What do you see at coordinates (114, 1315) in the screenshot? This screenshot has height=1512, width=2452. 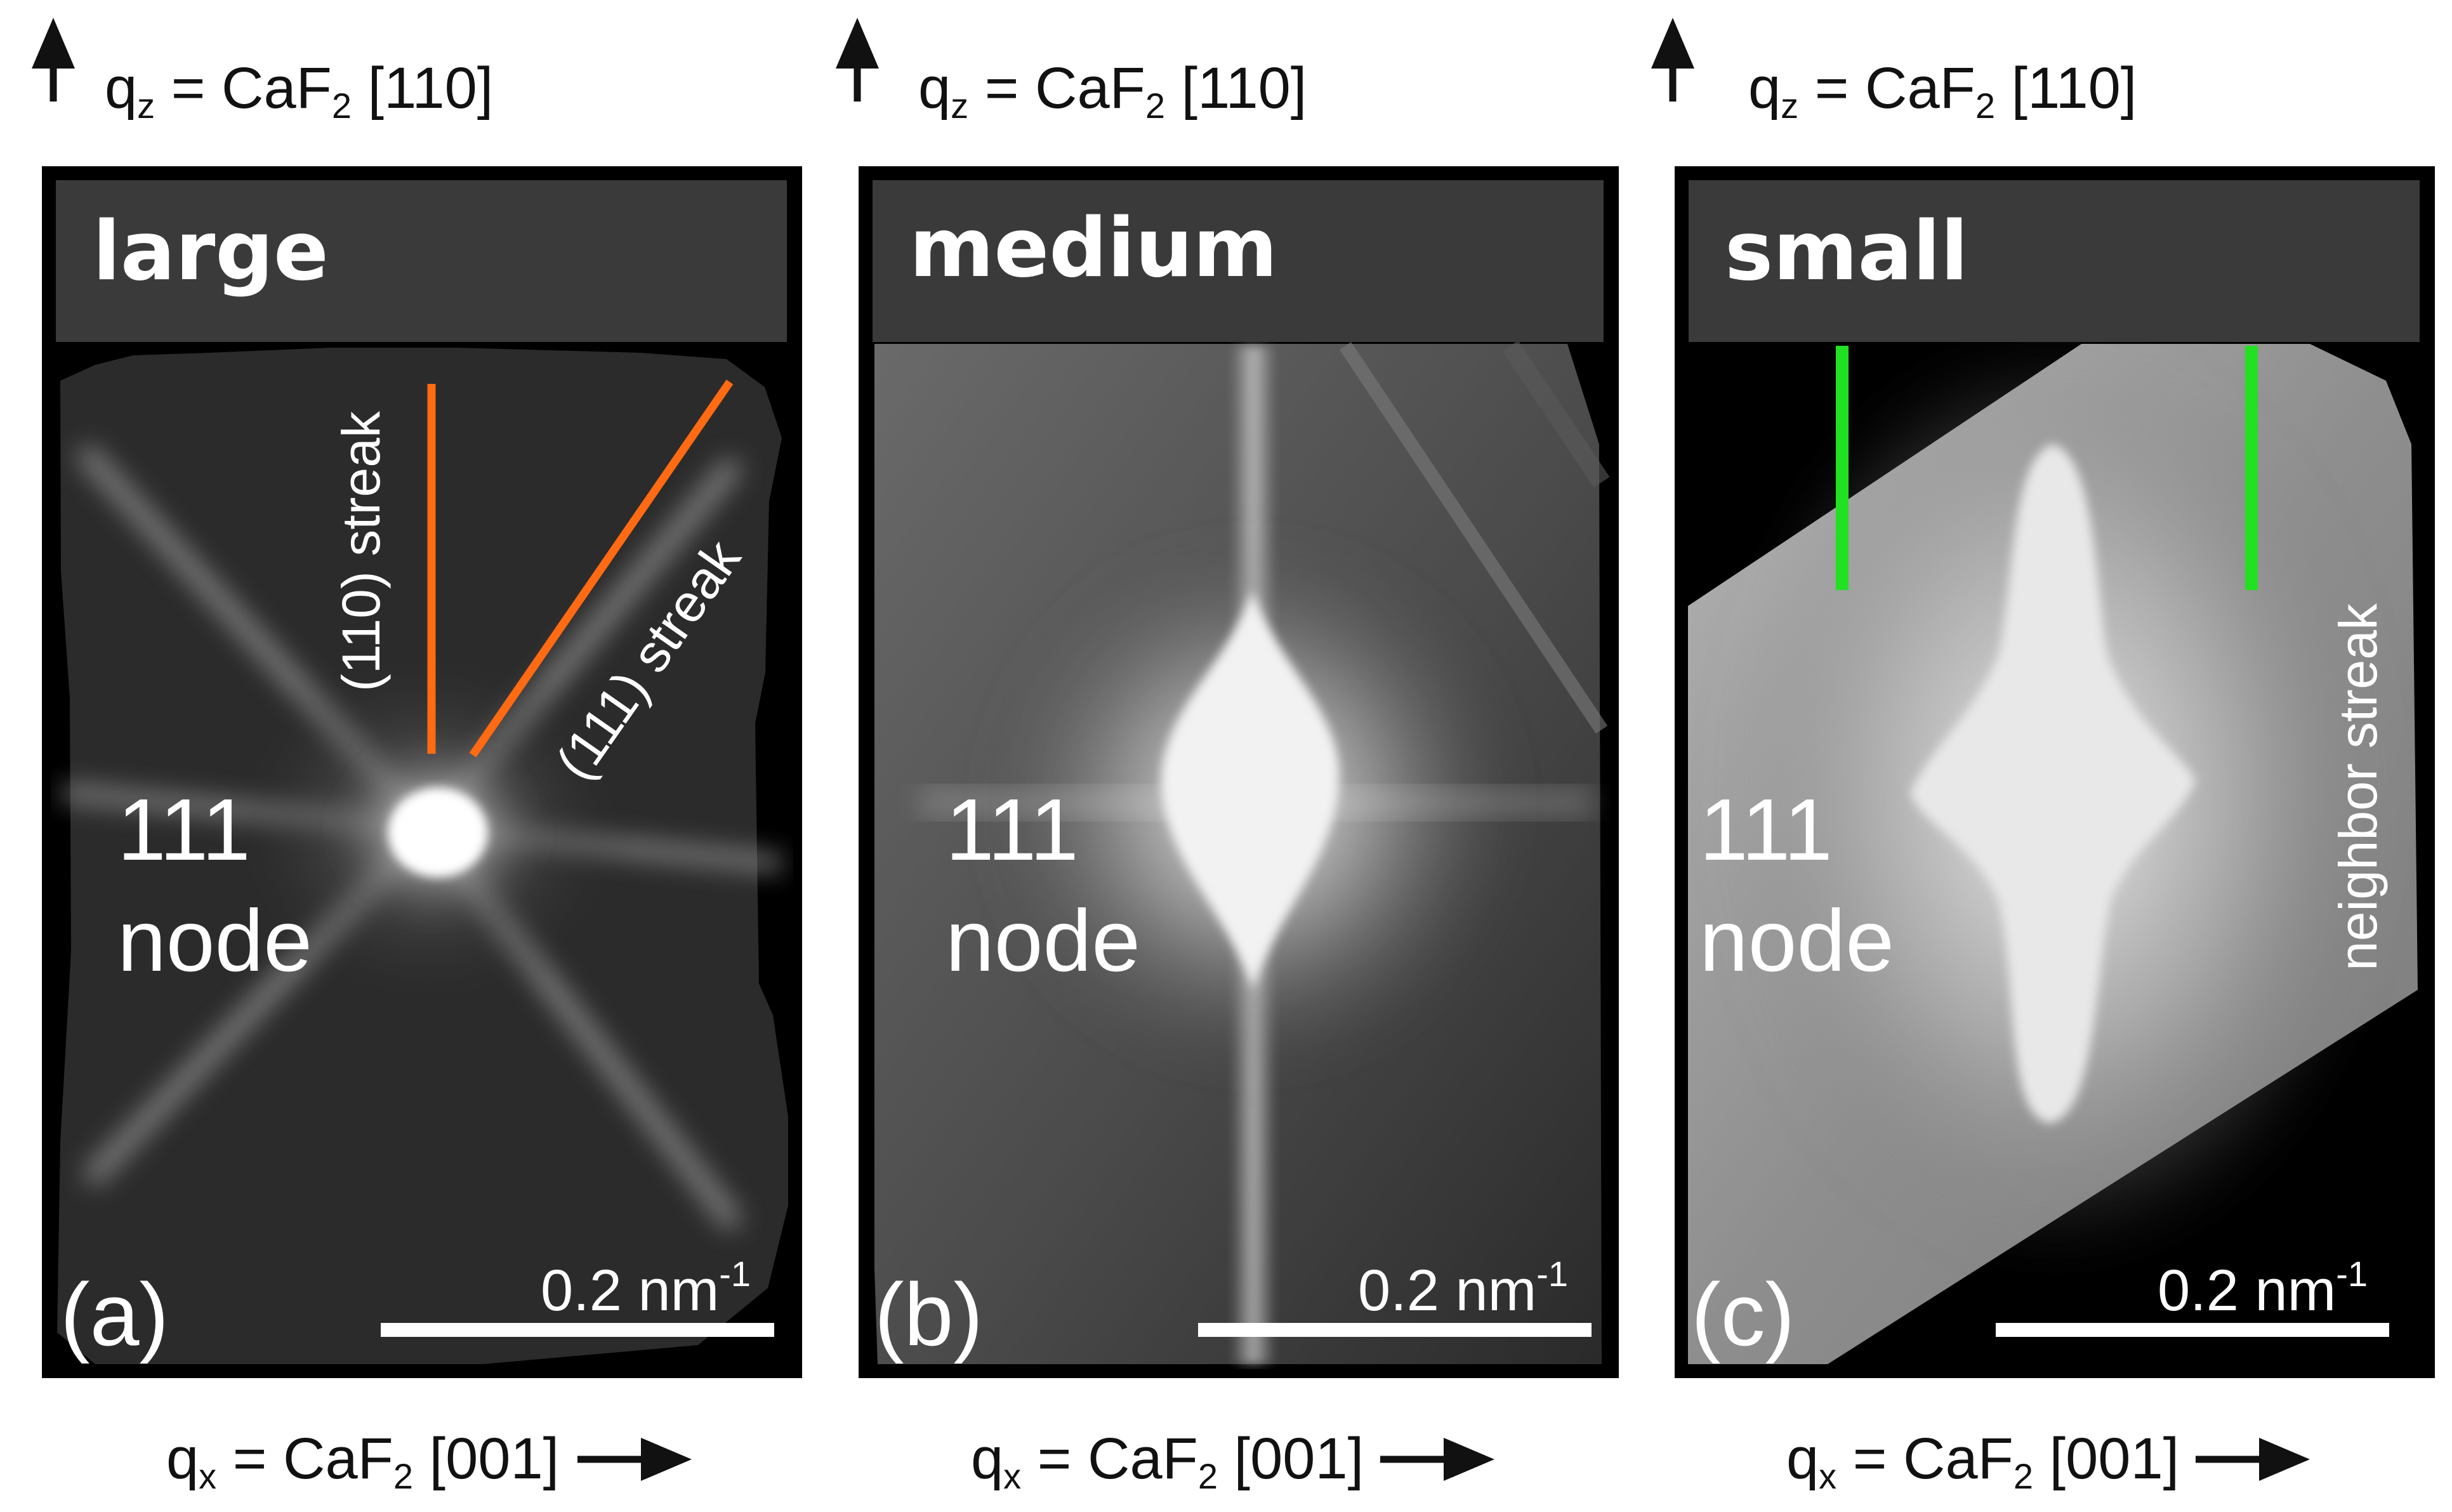 I see `panel-a-label: (a)` at bounding box center [114, 1315].